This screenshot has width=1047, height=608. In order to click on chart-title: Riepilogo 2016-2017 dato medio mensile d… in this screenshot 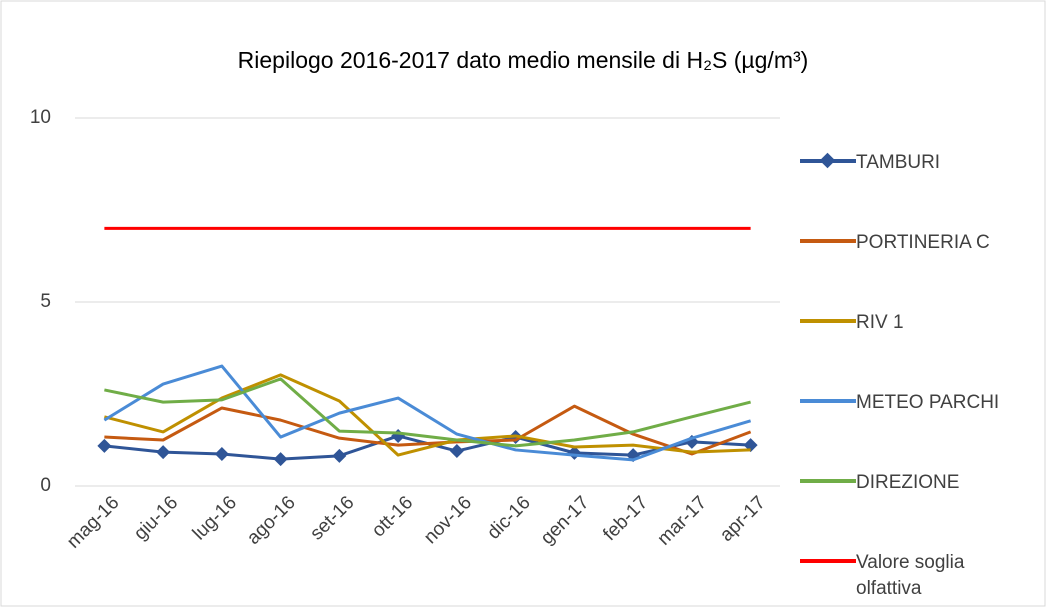, I will do `click(523, 60)`.